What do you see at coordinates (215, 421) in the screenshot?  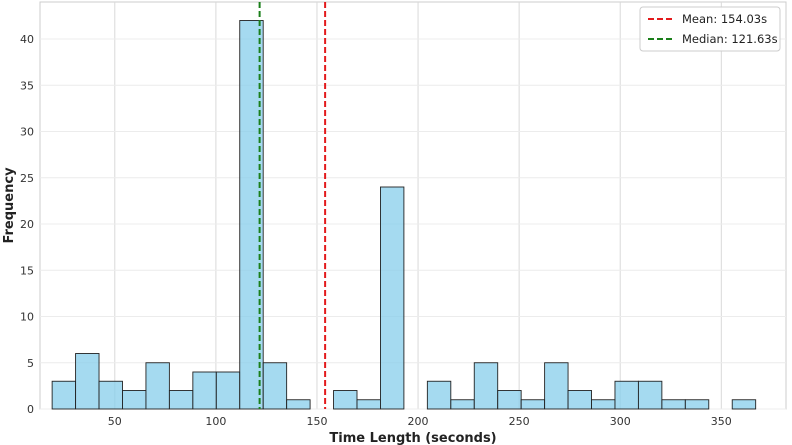 I see `x-tick-label: 100` at bounding box center [215, 421].